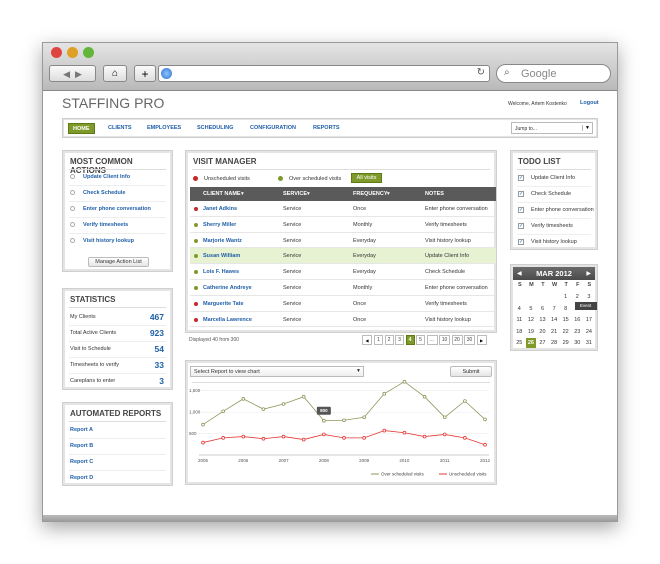  Describe the element at coordinates (519, 320) in the screenshot. I see `calendar-day: 11` at that location.